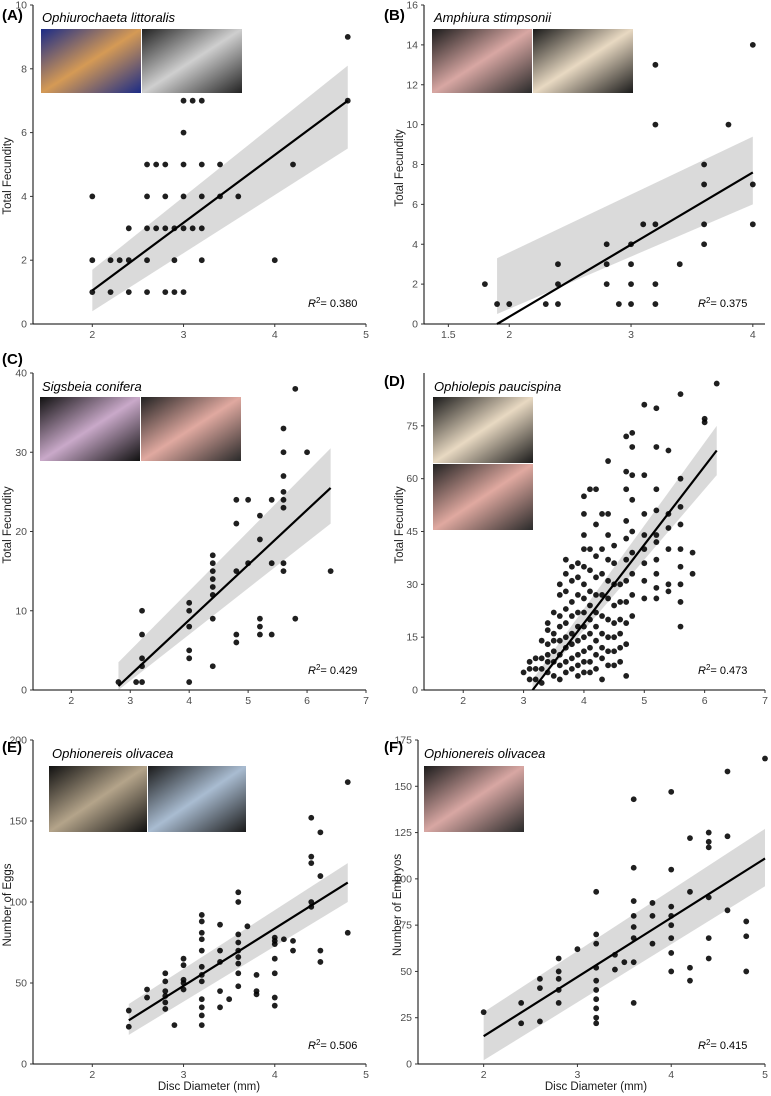 The width and height of the screenshot is (771, 1096). I want to click on panel-b-ci-band, so click(625, 225).